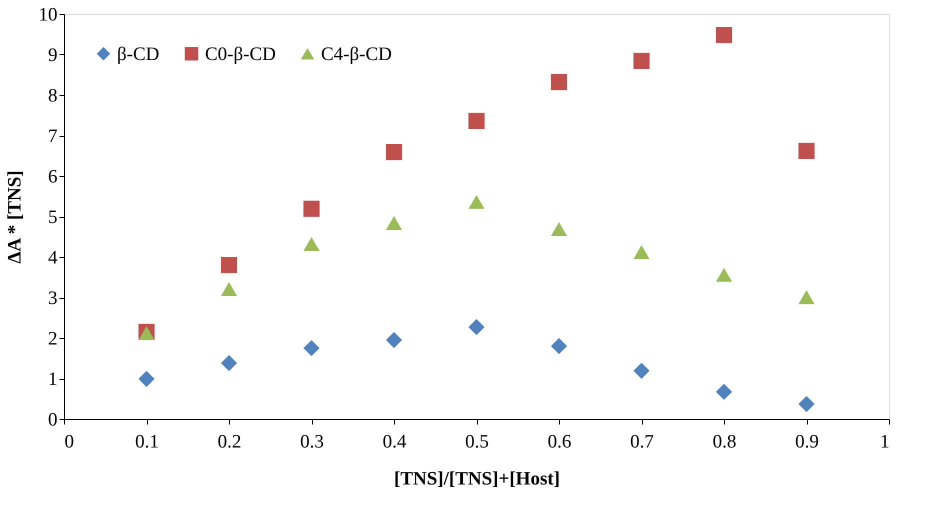  What do you see at coordinates (147, 442) in the screenshot?
I see `x-tick-label: 0.1` at bounding box center [147, 442].